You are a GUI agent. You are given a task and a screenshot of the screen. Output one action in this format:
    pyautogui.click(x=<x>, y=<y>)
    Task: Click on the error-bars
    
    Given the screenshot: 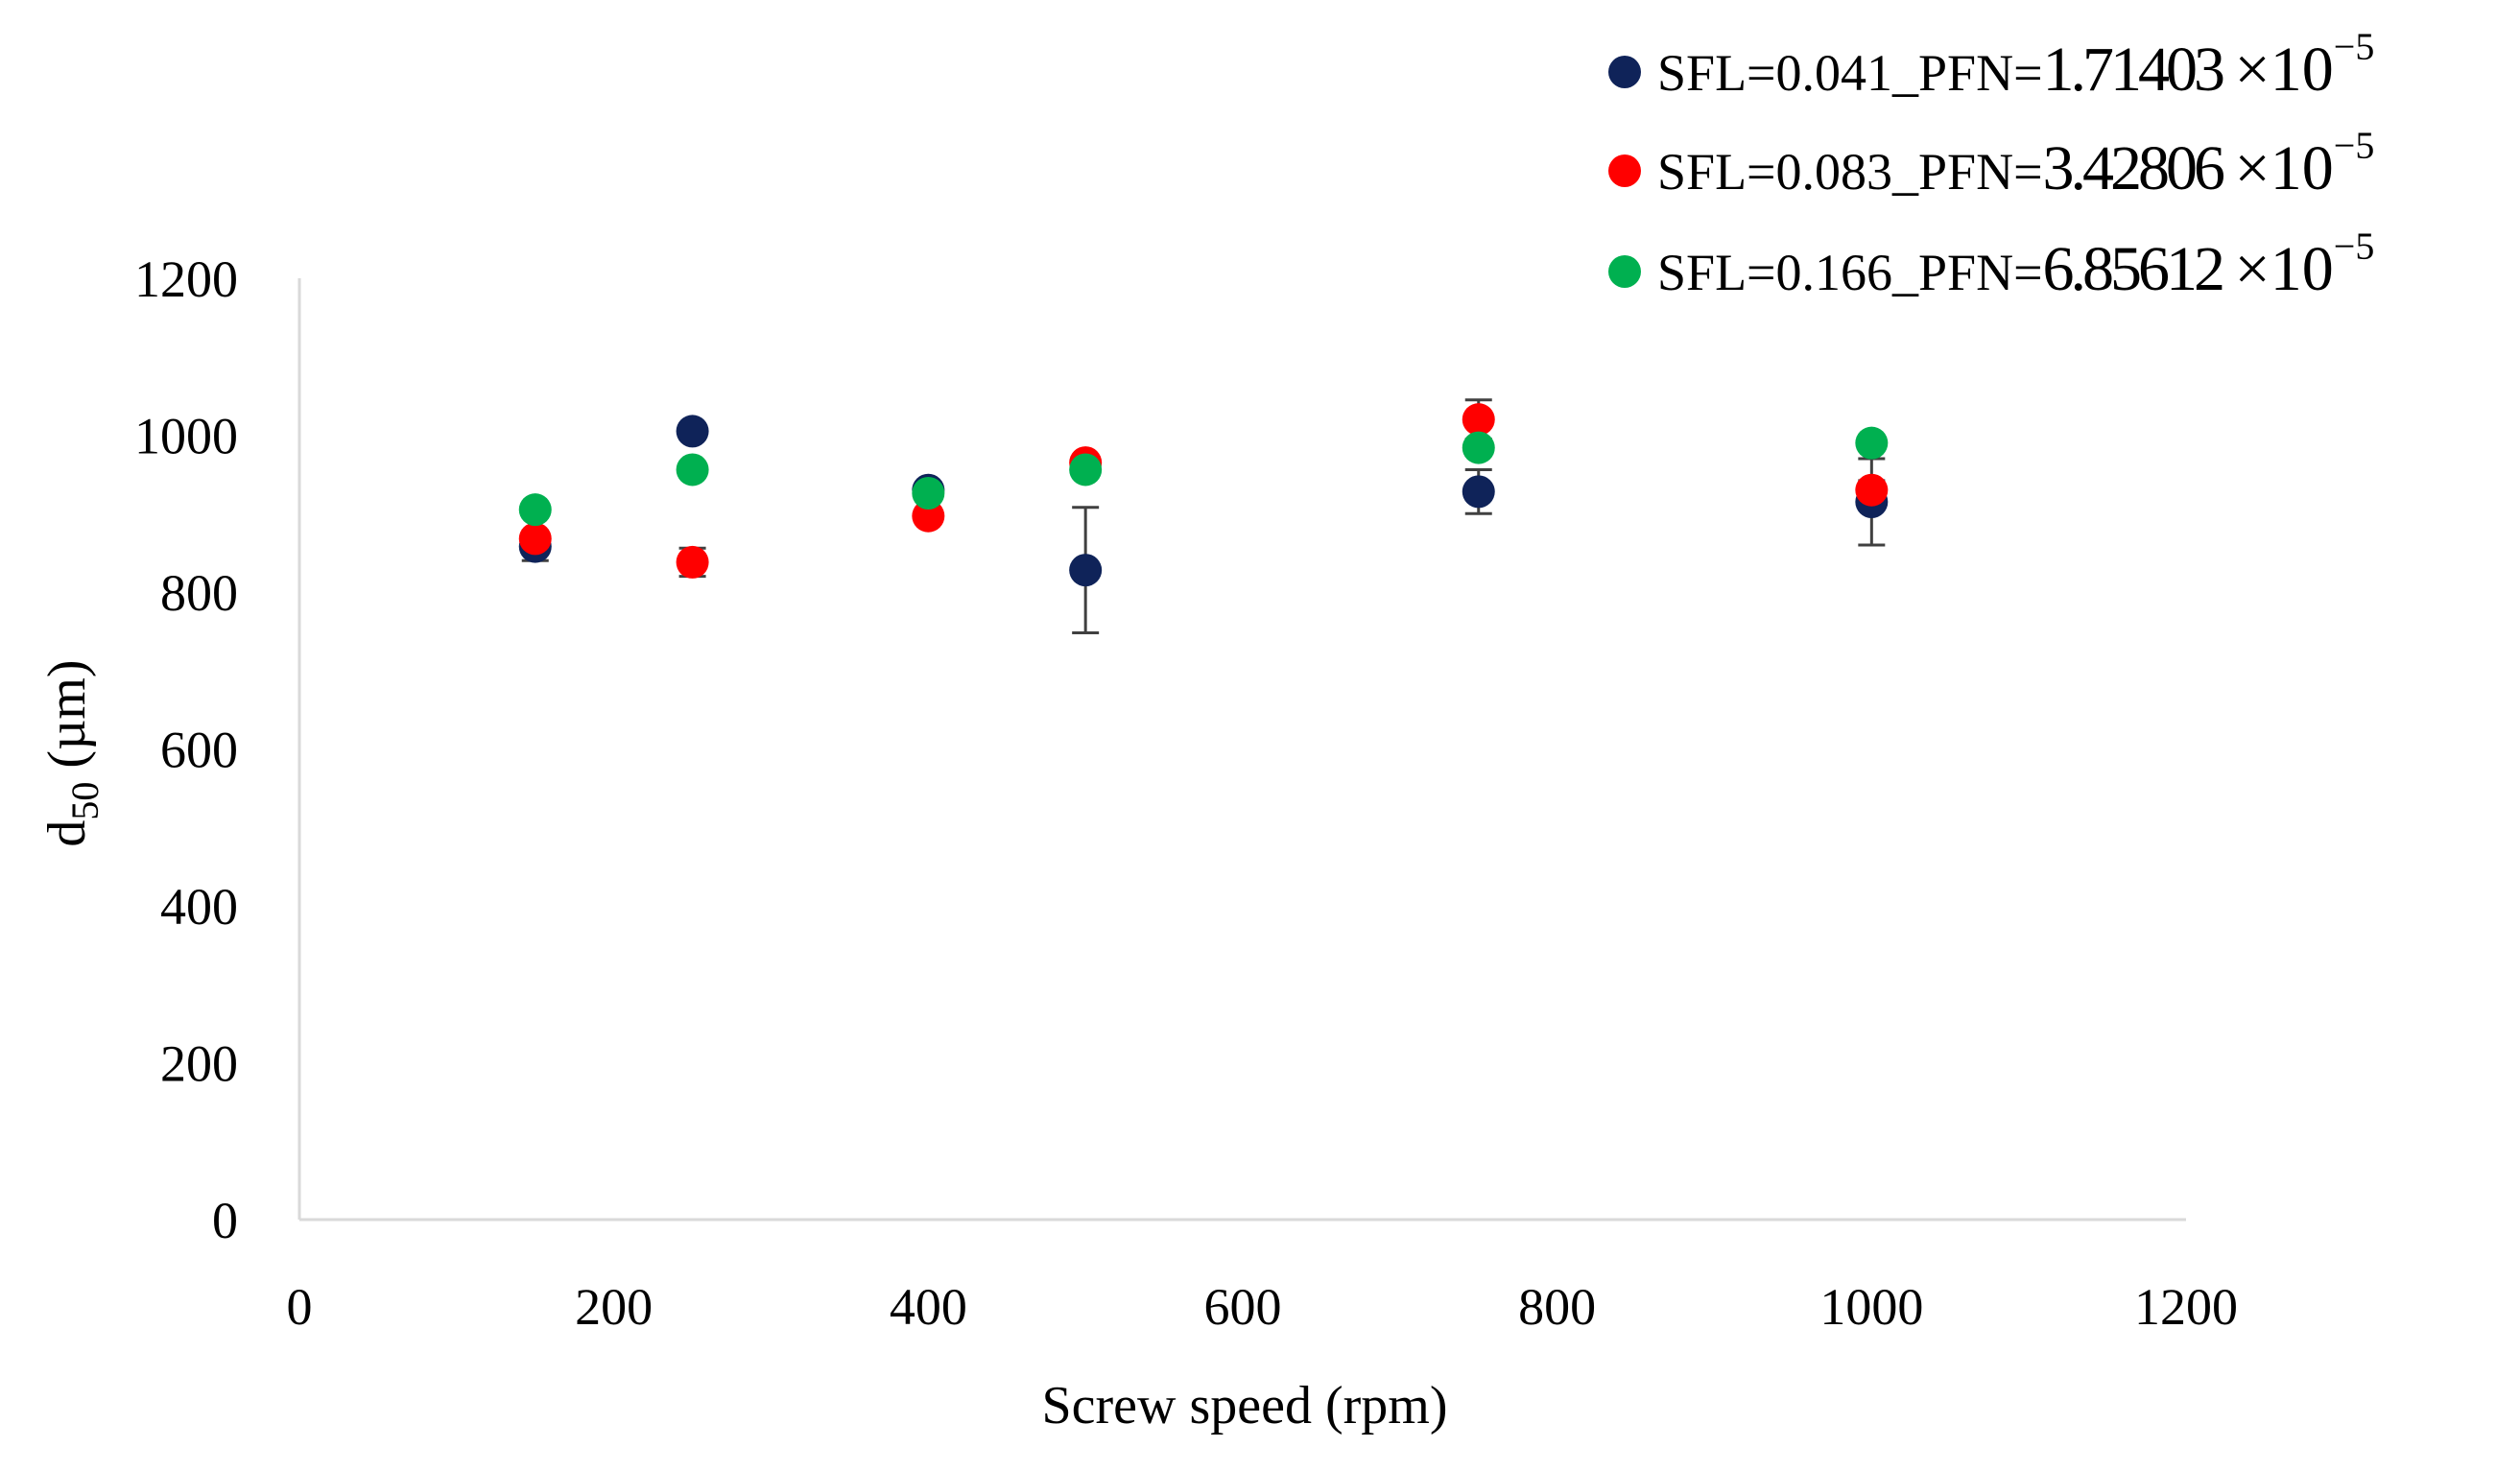 What is the action you would take?
    pyautogui.click(x=1203, y=516)
    